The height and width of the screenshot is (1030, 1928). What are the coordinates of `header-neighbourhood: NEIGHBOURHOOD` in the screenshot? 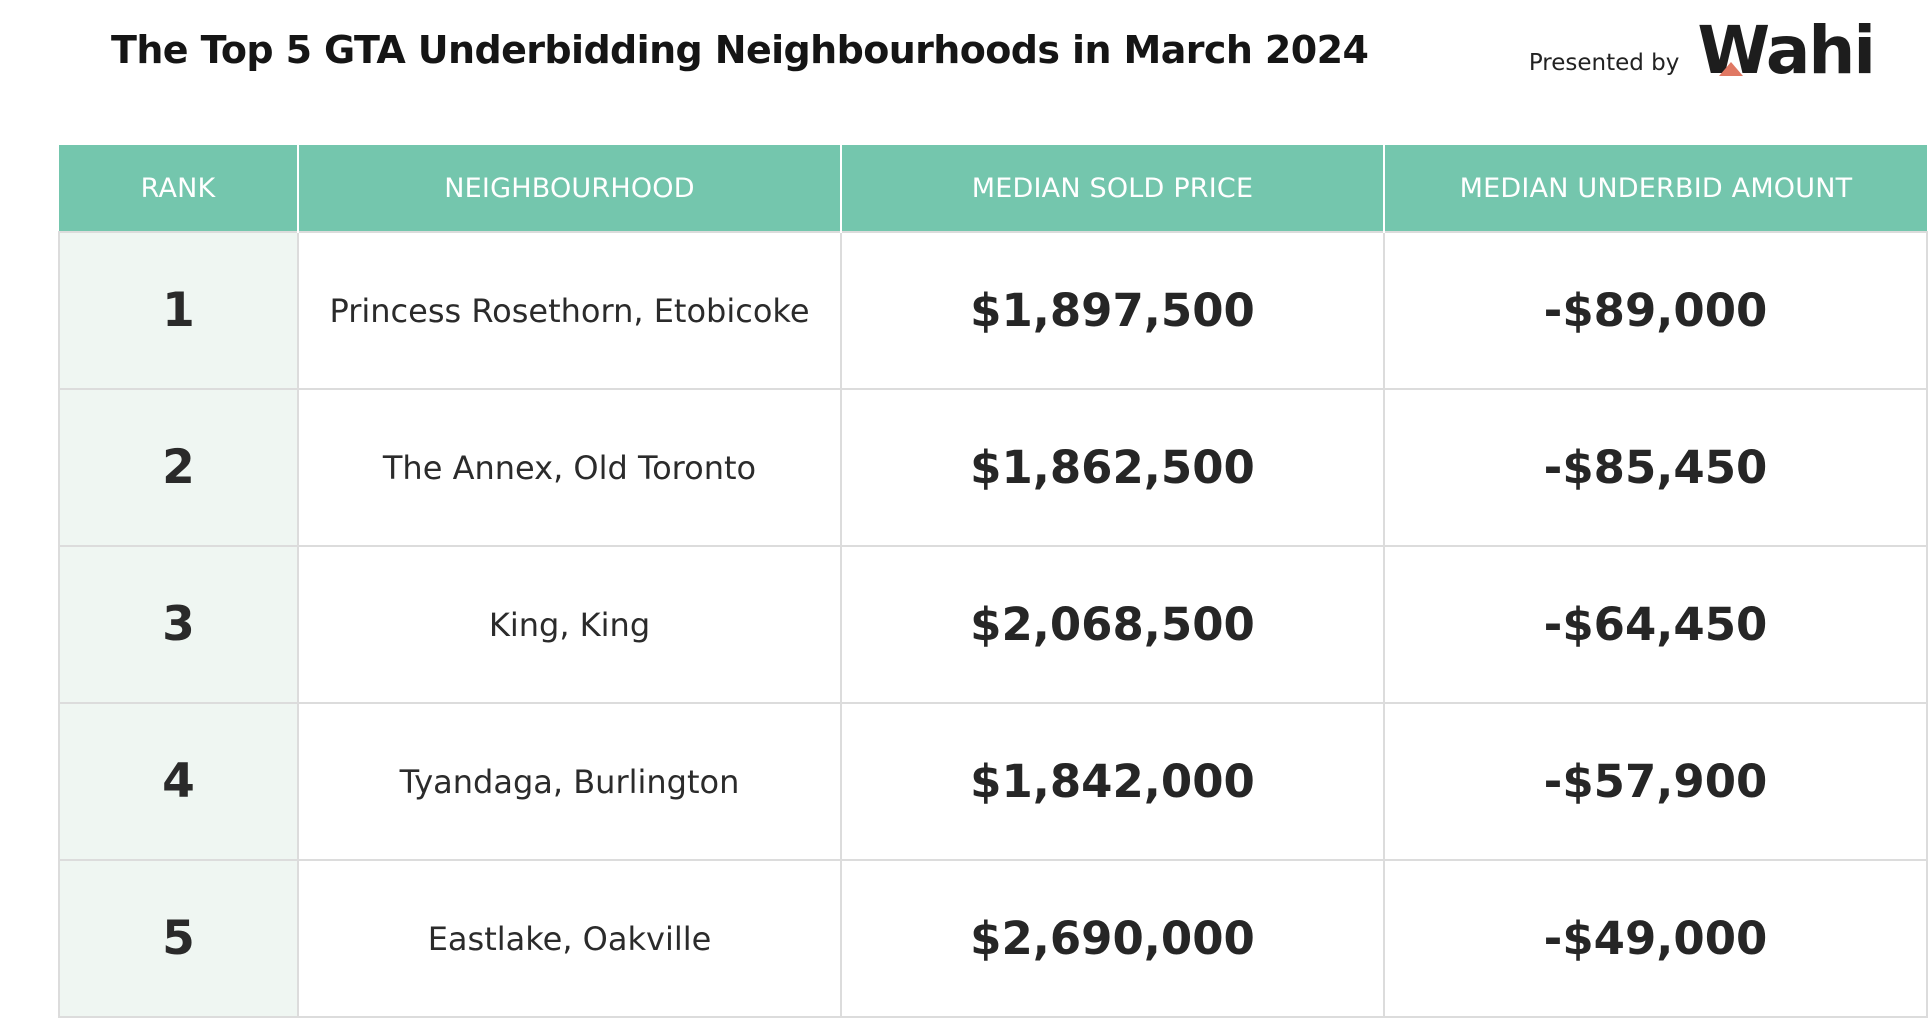 It's located at (570, 188).